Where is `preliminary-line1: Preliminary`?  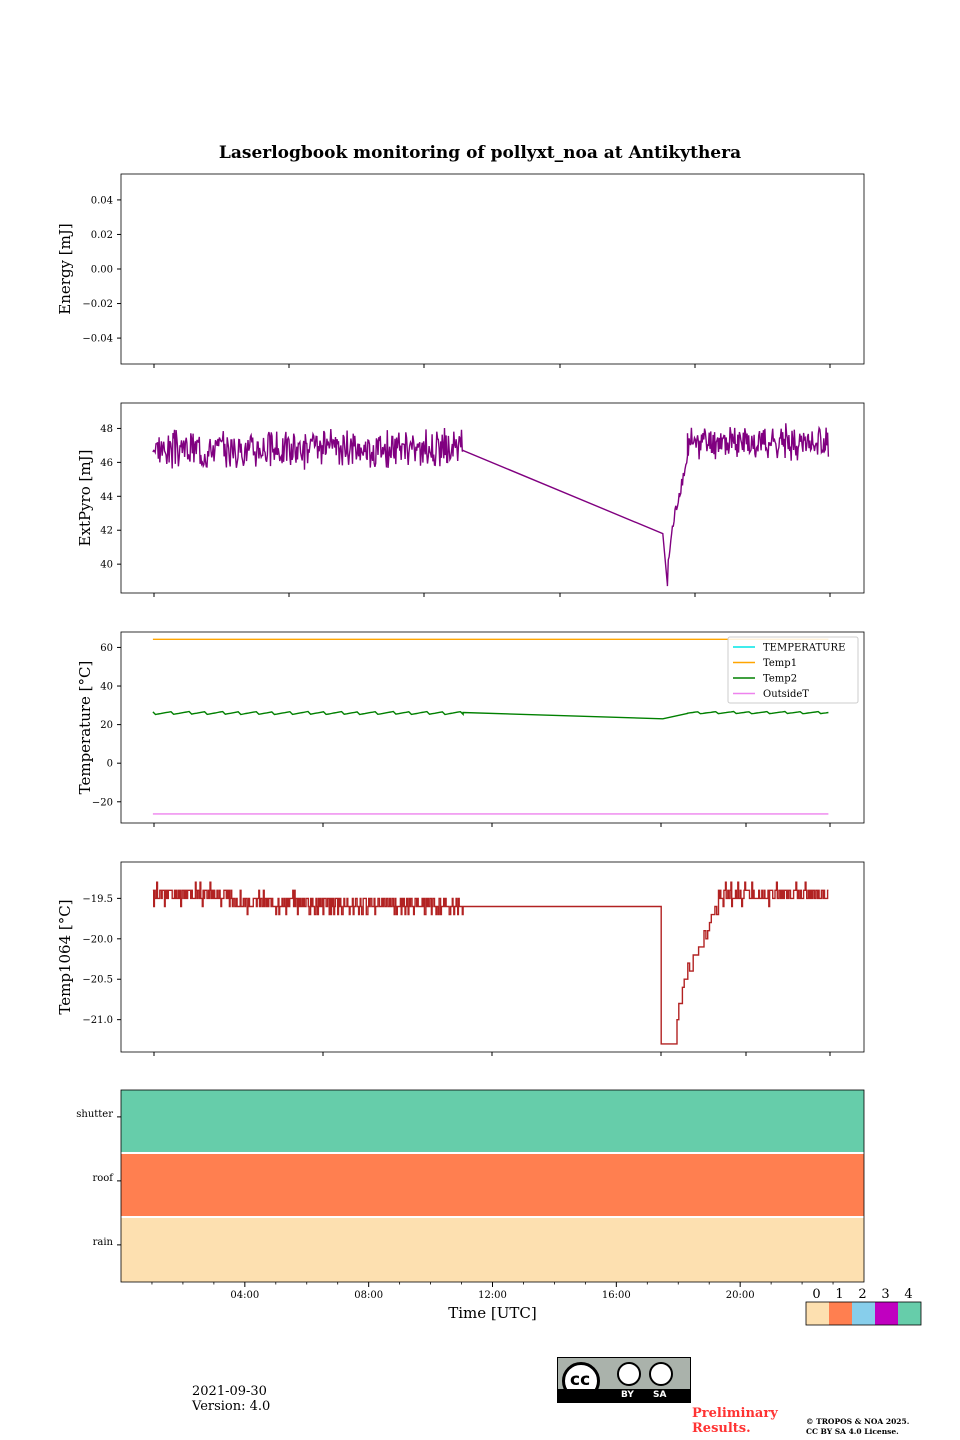
preliminary-line1: Preliminary is located at coordinates (735, 1413).